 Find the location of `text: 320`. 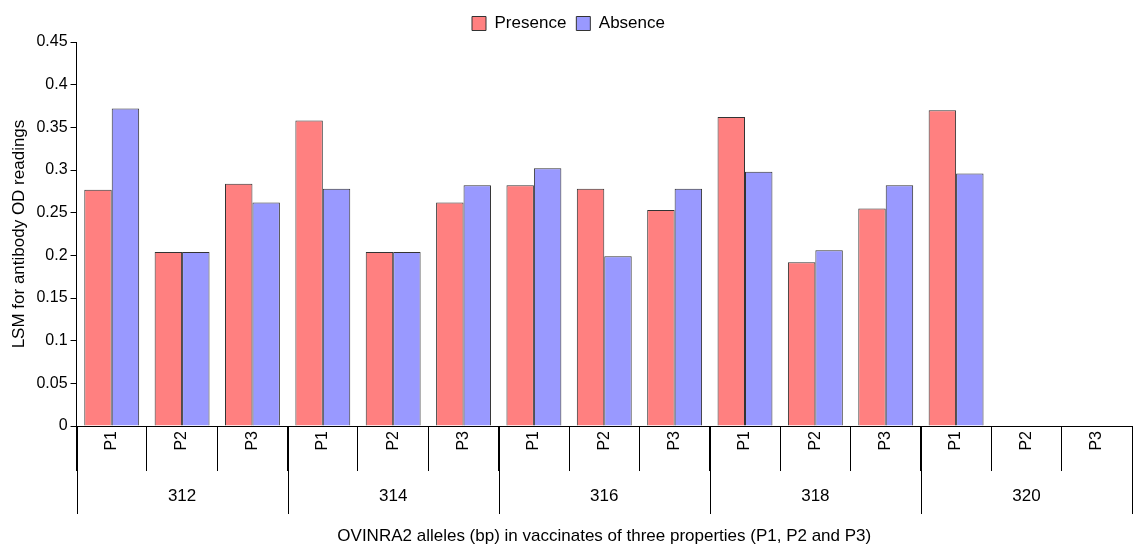

text: 320 is located at coordinates (1026, 495).